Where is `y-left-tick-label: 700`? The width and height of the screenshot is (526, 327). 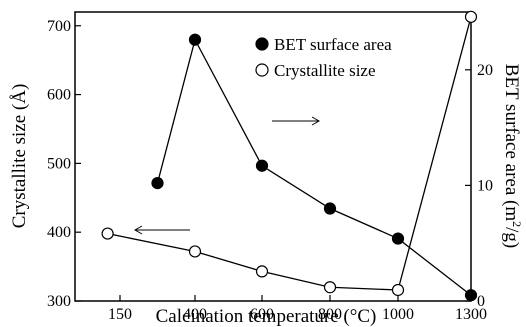
y-left-tick-label: 700 is located at coordinates (59, 26).